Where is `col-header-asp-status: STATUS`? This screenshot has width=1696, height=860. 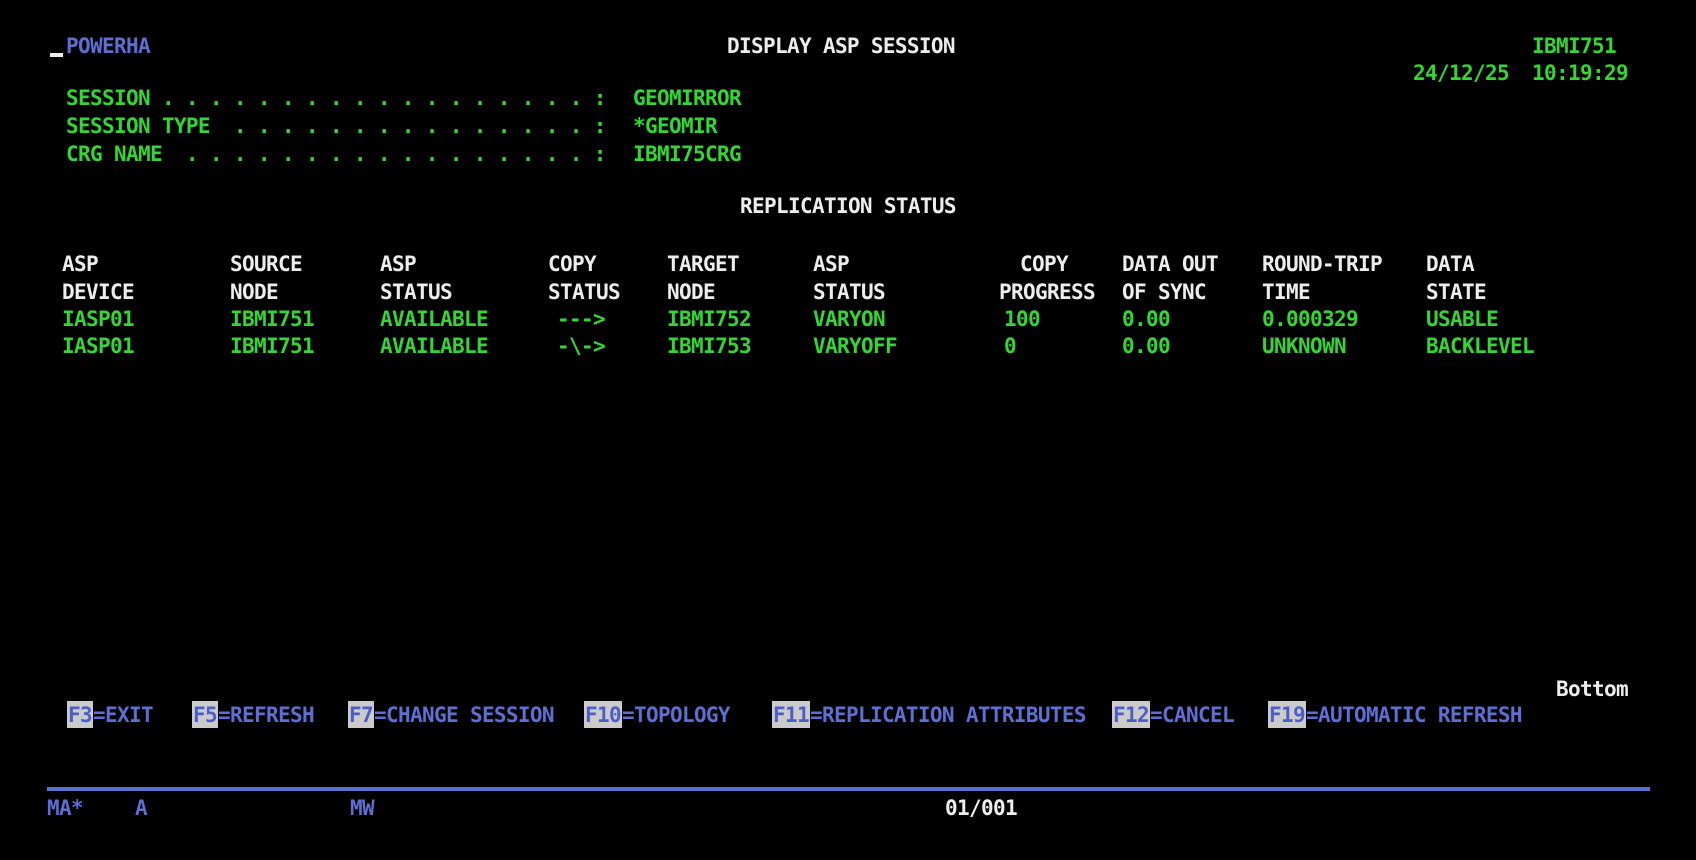 col-header-asp-status: STATUS is located at coordinates (416, 292).